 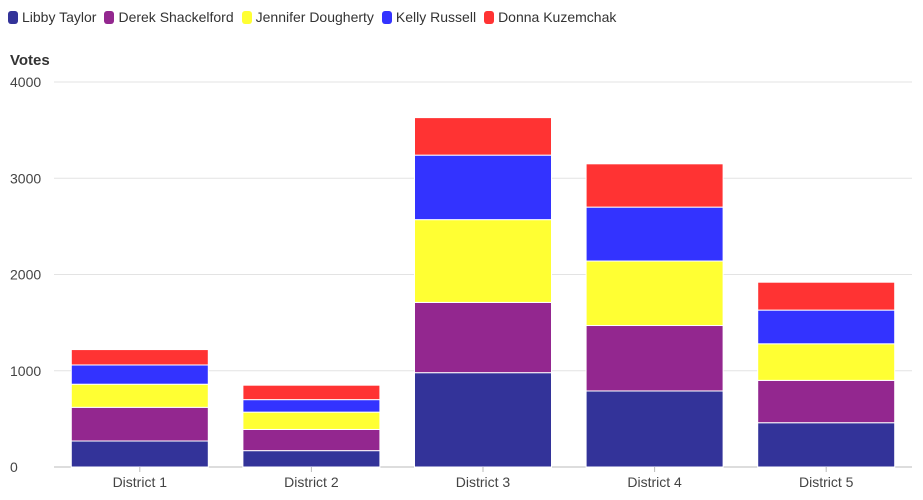 I want to click on legend-item: Libby Taylor, so click(x=52, y=17).